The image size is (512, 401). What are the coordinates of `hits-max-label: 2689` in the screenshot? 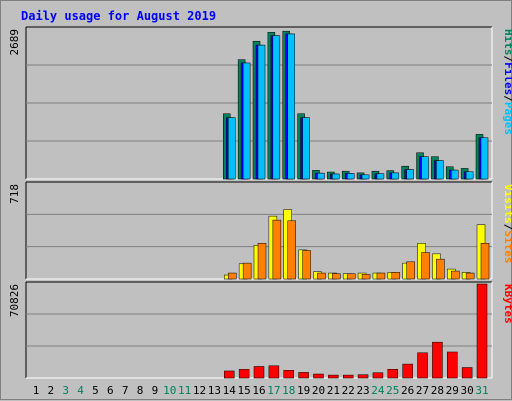 It's located at (14, 42).